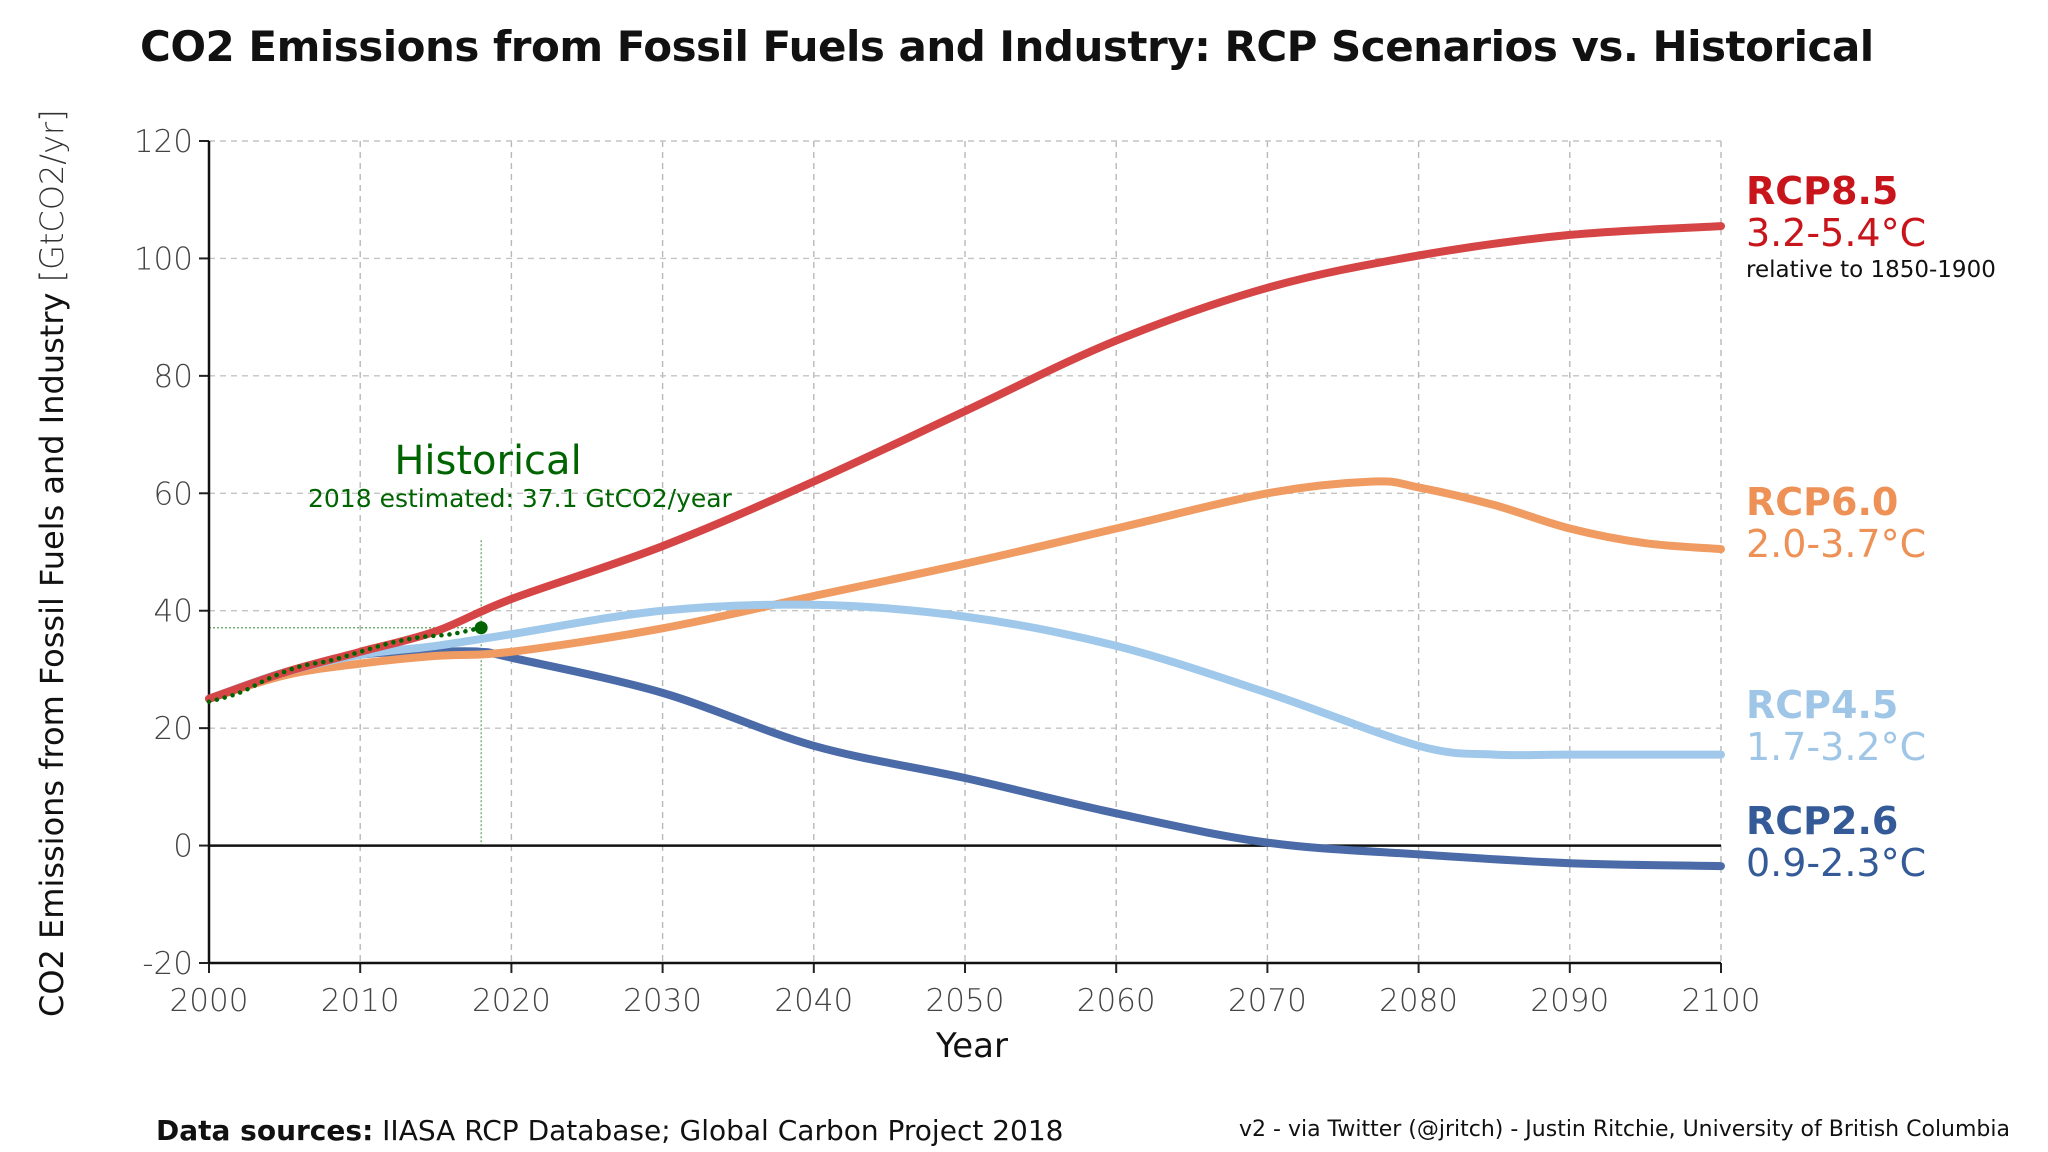  I want to click on data-sources-label: Data sources:, so click(265, 1130).